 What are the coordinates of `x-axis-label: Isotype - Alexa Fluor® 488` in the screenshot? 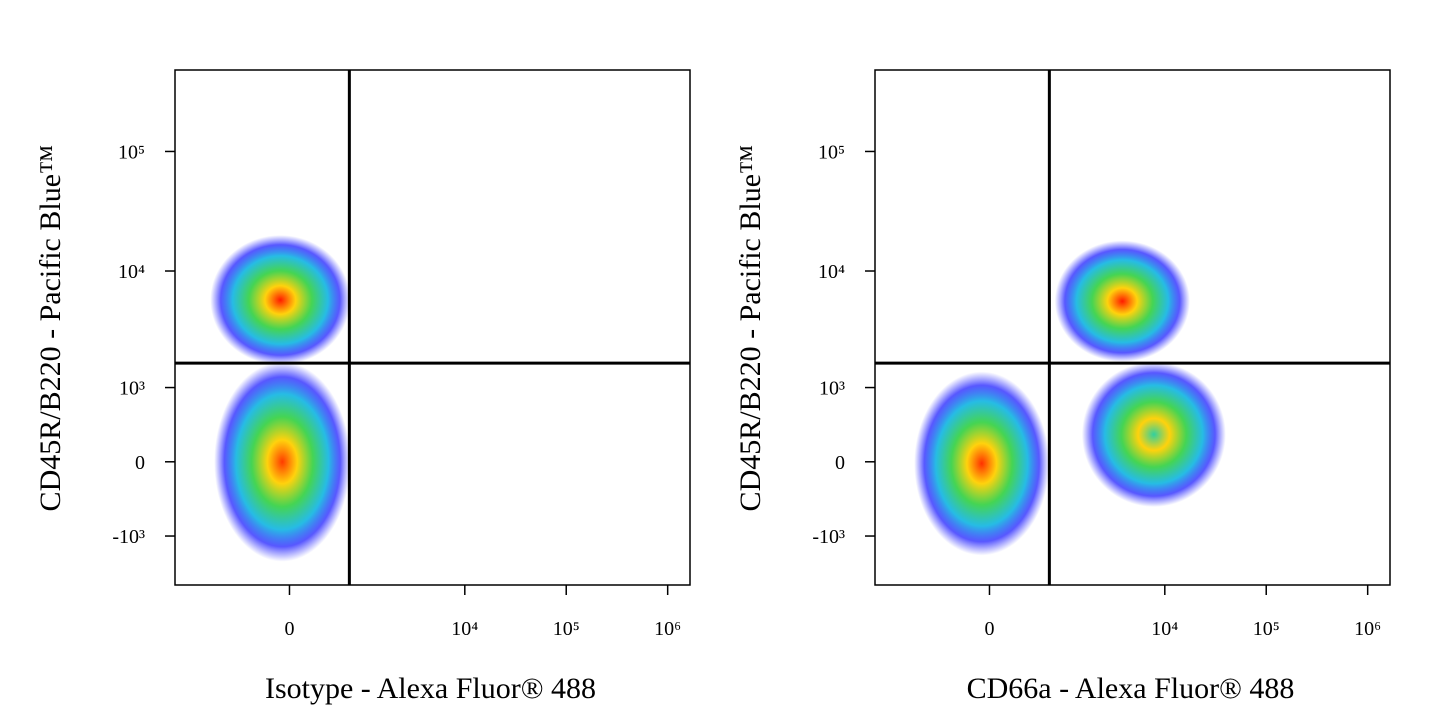 It's located at (430, 688).